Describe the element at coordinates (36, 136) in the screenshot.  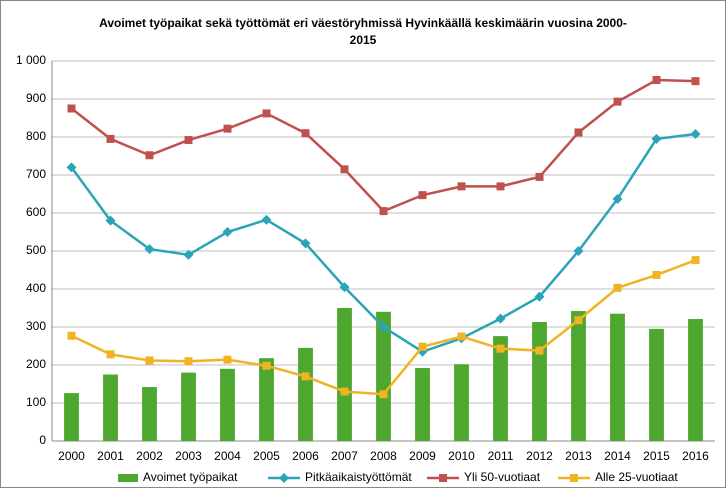
I see `y-tick-label: 800` at that location.